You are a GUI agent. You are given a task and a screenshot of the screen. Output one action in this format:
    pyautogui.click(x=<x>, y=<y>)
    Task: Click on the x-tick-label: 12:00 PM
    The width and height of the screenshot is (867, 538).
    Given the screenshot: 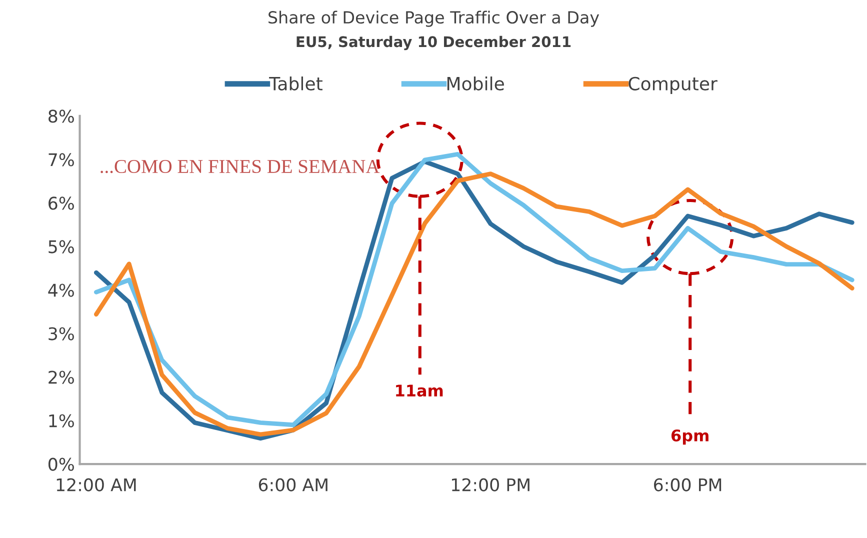 What is the action you would take?
    pyautogui.click(x=491, y=485)
    